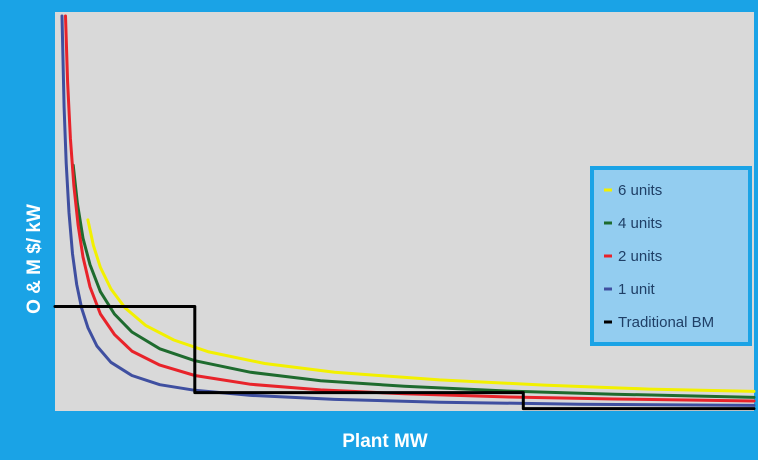 The image size is (758, 460). Describe the element at coordinates (34, 259) in the screenshot. I see `y-axis-label: O & M $/ kW` at that location.